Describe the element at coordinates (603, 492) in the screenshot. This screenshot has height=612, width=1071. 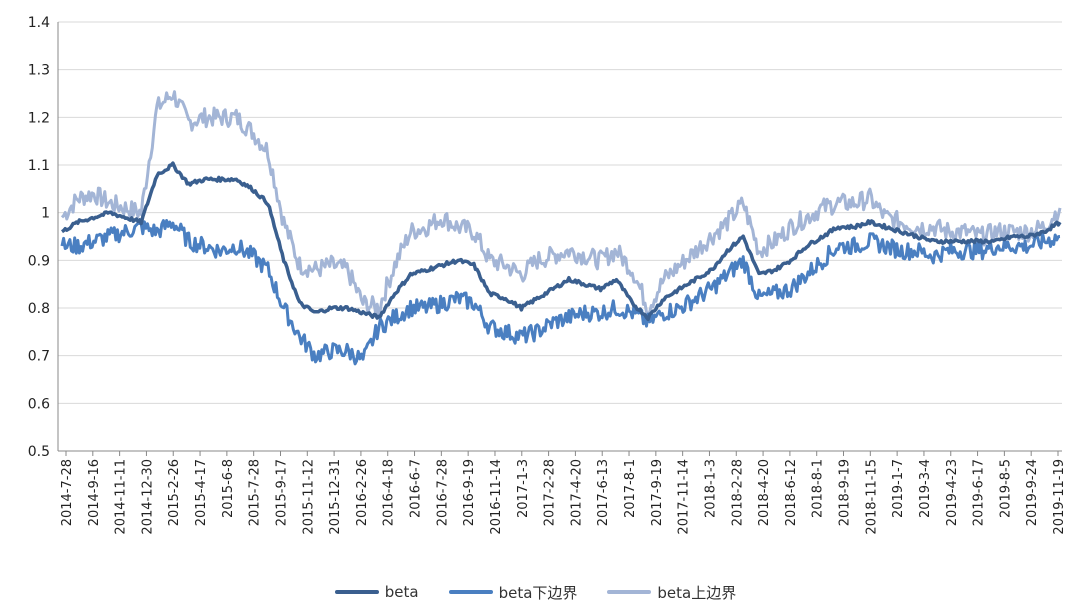
I see `x-tick-label: 2017-6-13` at that location.